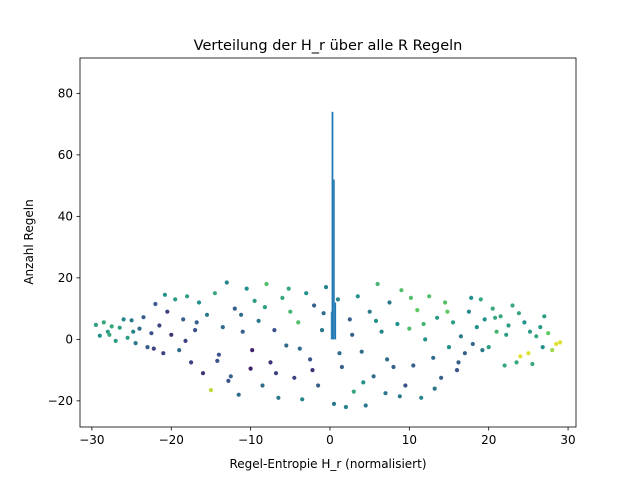  I want to click on x-tick-label: −10, so click(250, 440).